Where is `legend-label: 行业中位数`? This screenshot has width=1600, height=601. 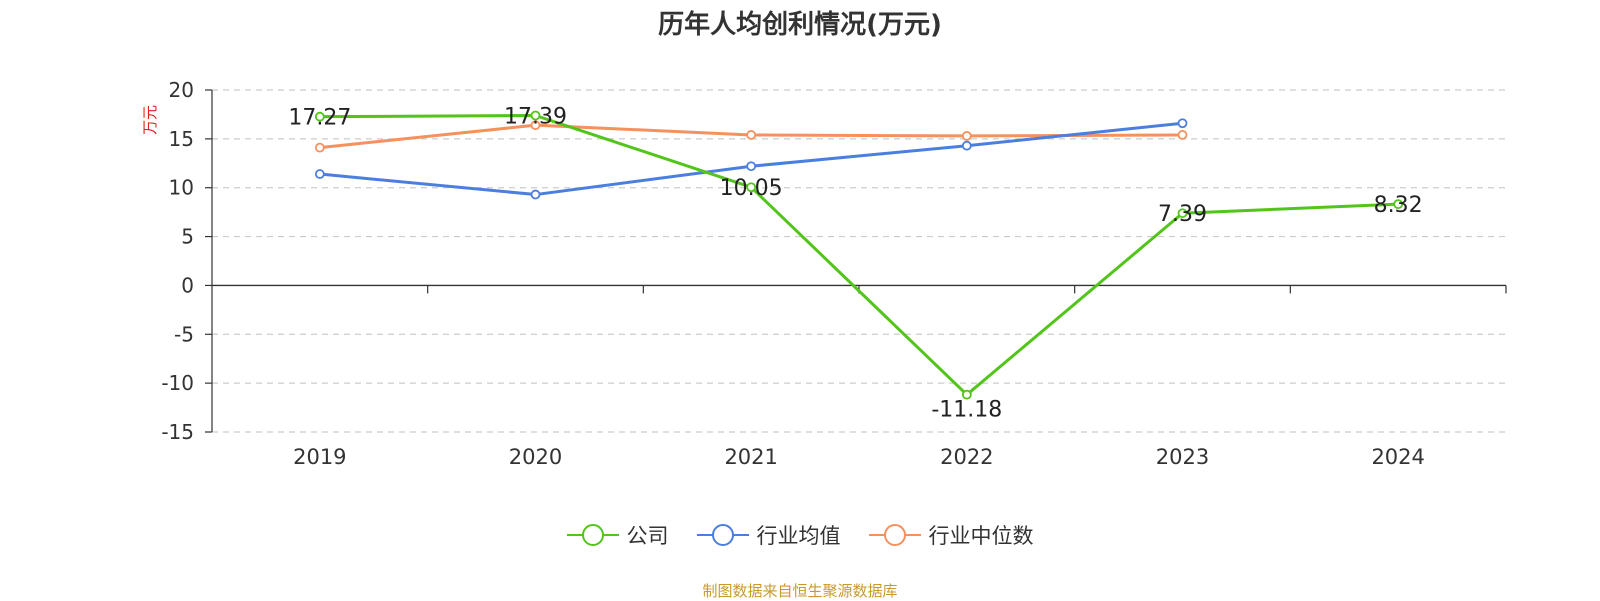 legend-label: 行业中位数 is located at coordinates (981, 536).